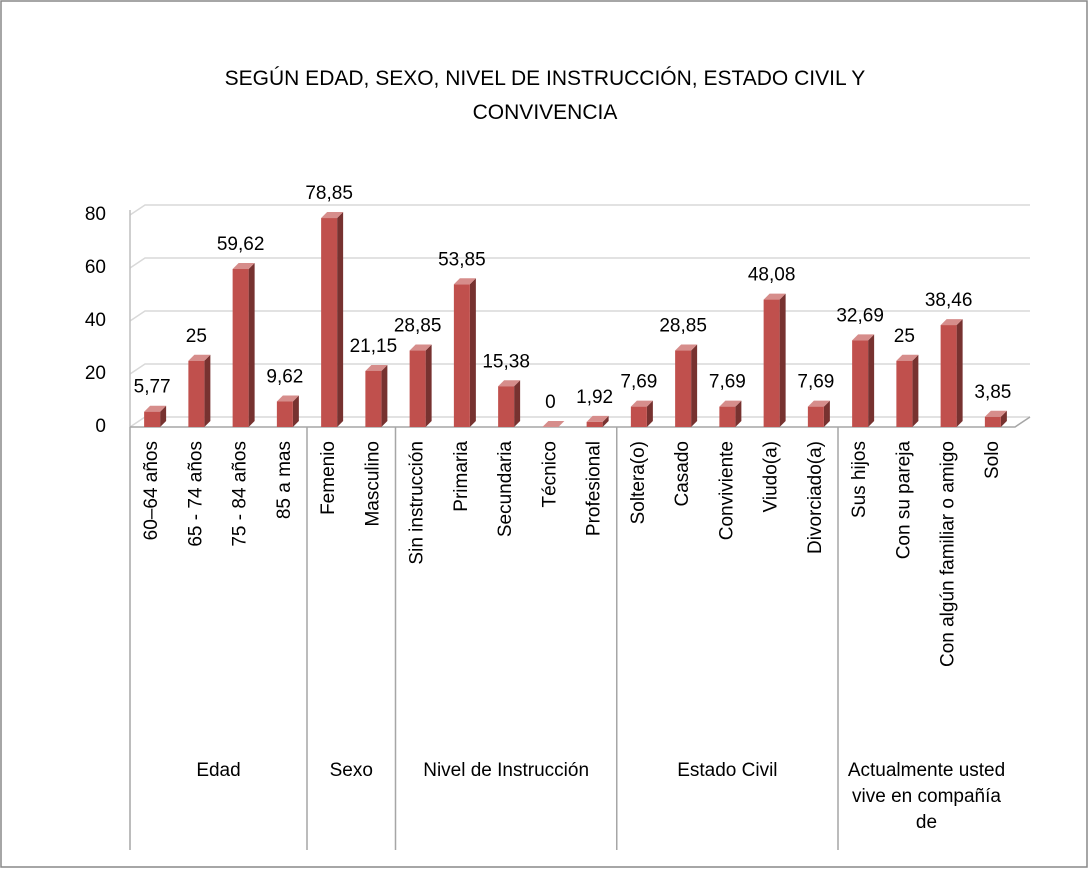 The image size is (1092, 870). Describe the element at coordinates (638, 482) in the screenshot. I see `x-tick-label: Soltera(o)` at that location.